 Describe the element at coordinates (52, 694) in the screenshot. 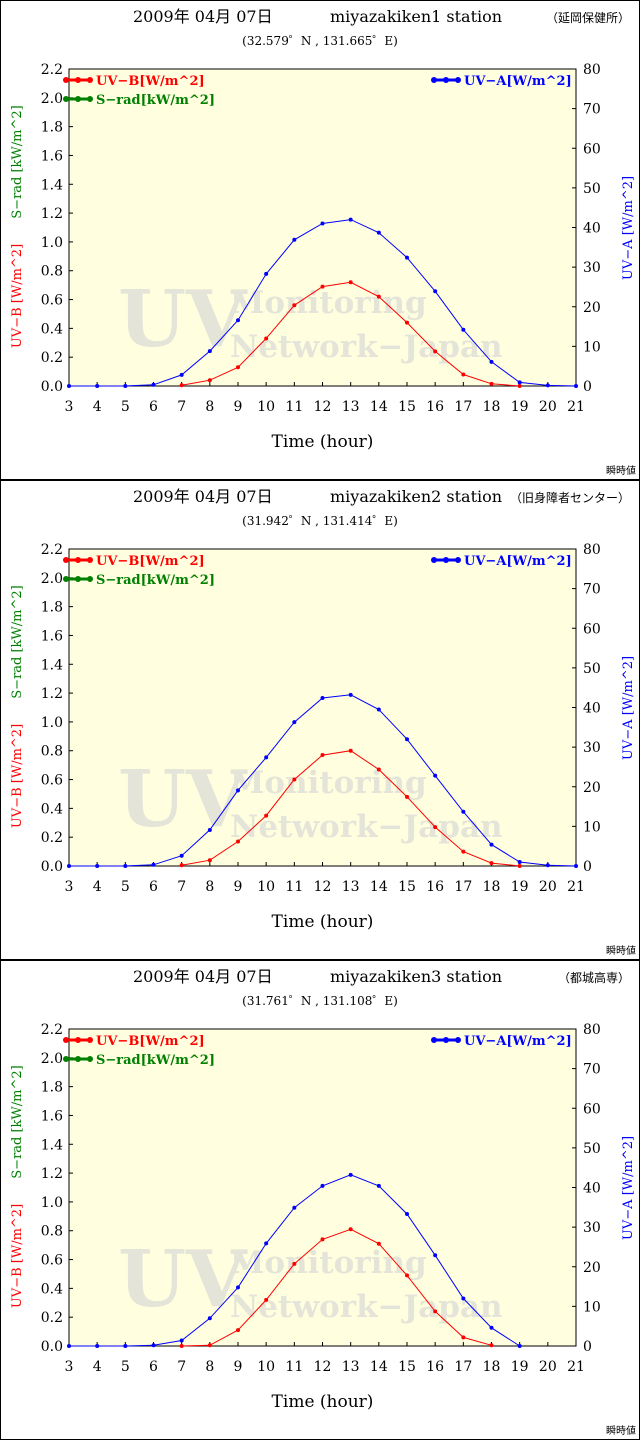

I see `y-left-tick-label: 1.2` at that location.